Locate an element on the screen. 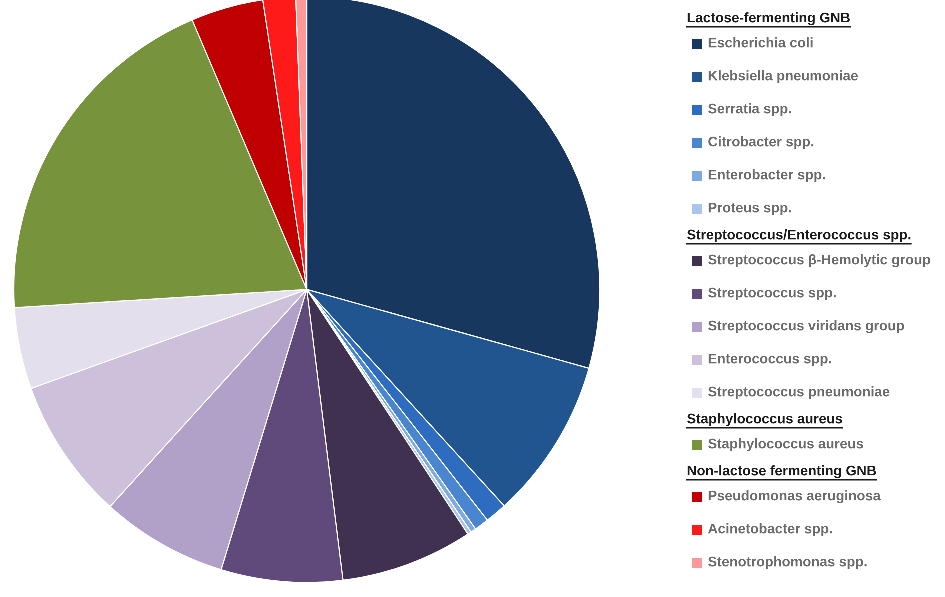  legend-label: Streptococcus β-Hemolytic group is located at coordinates (819, 261).